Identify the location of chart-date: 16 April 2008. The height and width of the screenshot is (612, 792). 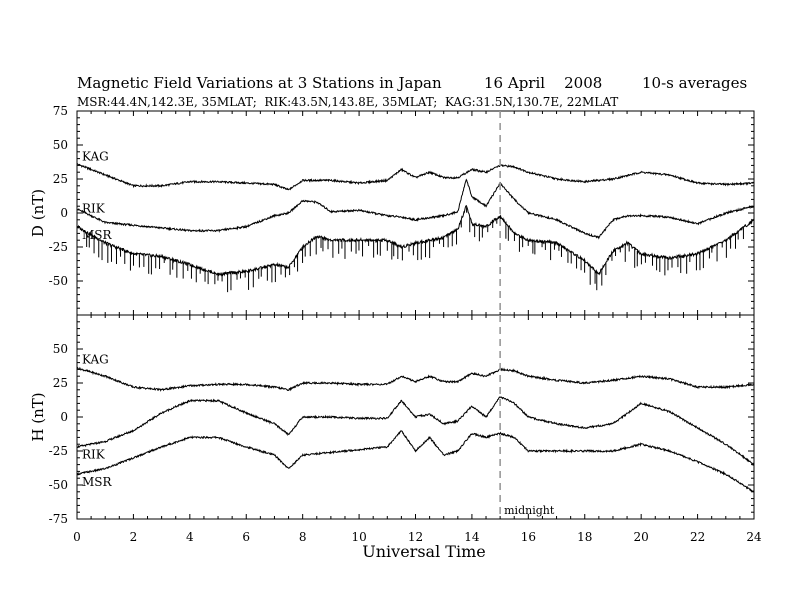
(543, 83).